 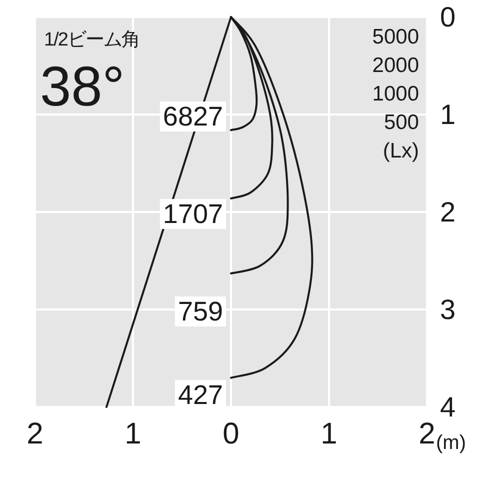 I want to click on text: 1000, so click(x=395, y=94).